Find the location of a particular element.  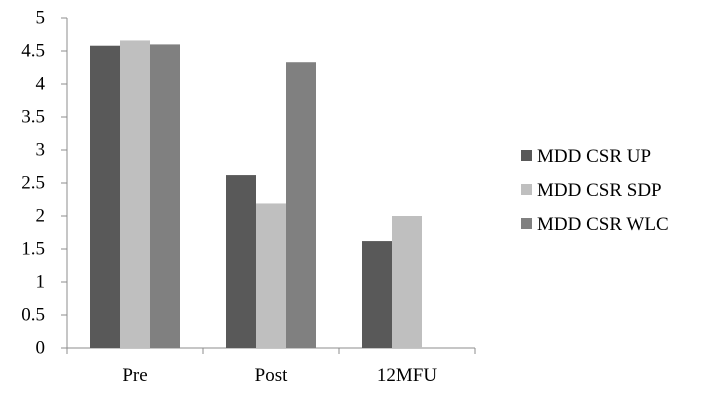

y-tick-label: 0 is located at coordinates (41, 348).